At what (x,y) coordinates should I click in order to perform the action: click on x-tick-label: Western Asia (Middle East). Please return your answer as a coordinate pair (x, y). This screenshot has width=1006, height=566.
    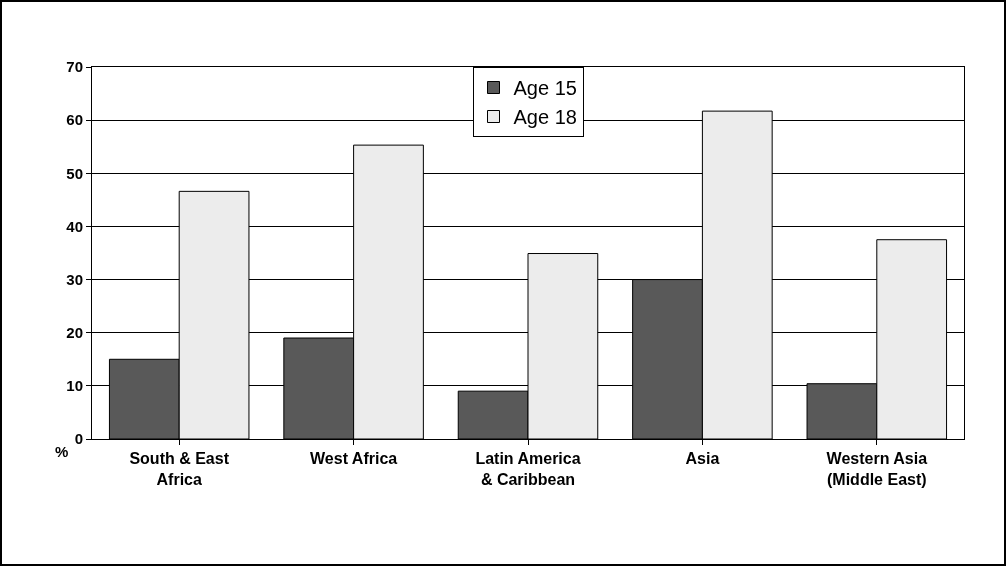
    Looking at the image, I should click on (877, 469).